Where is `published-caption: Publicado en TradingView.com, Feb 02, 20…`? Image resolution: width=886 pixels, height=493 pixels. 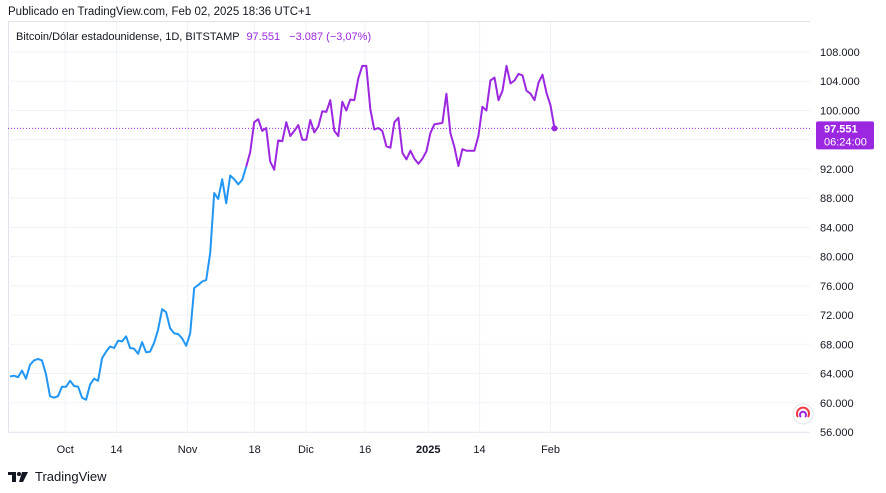
published-caption: Publicado en TradingView.com, Feb 02, 20… is located at coordinates (160, 12).